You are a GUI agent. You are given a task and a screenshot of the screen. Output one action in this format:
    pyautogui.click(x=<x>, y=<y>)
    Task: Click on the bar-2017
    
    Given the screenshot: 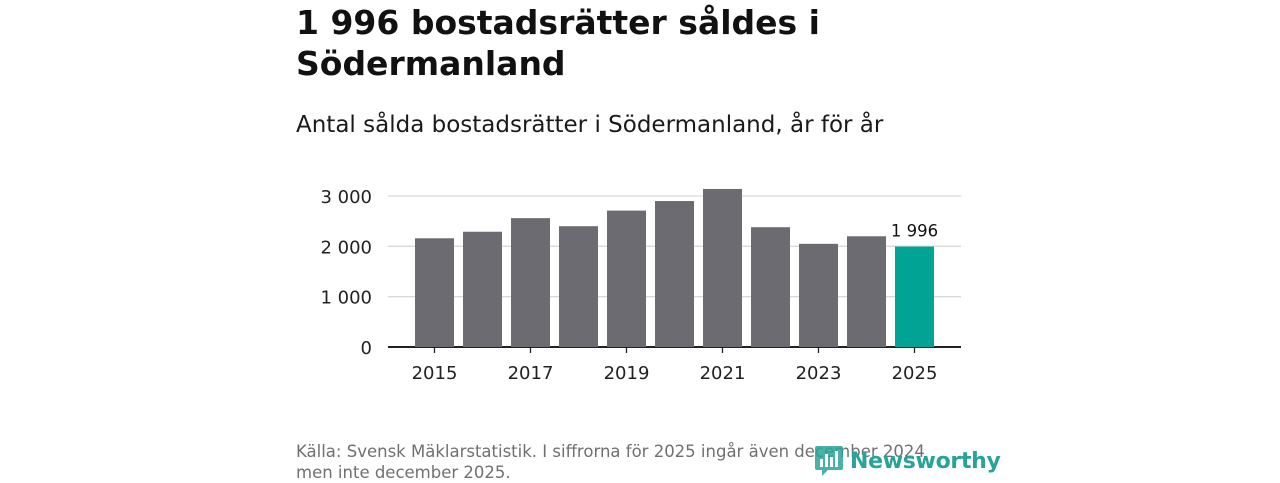 What is the action you would take?
    pyautogui.click(x=530, y=282)
    